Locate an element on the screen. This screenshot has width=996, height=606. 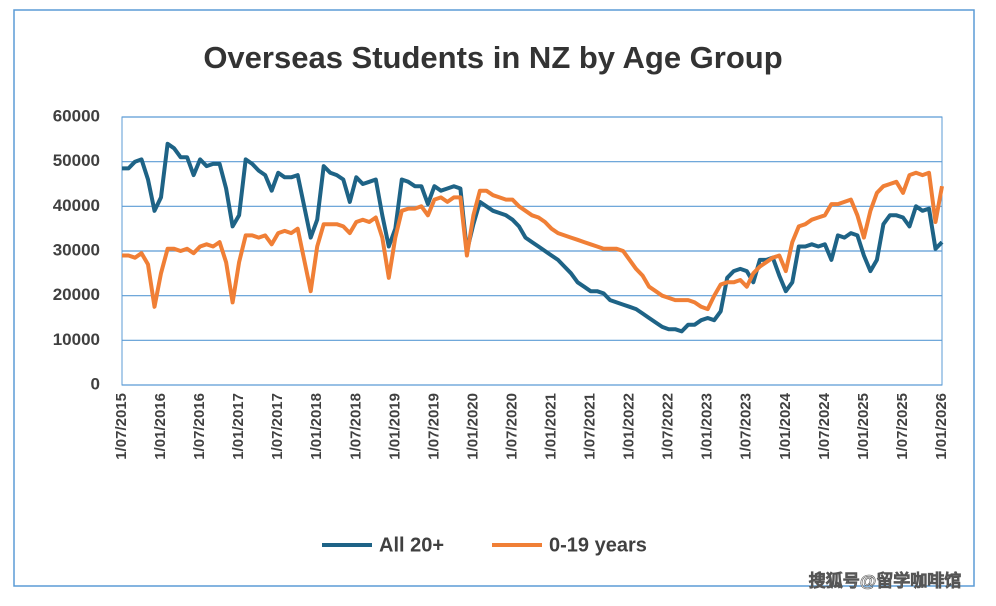
x-tick-label: 1/01/2025 is located at coordinates (863, 426).